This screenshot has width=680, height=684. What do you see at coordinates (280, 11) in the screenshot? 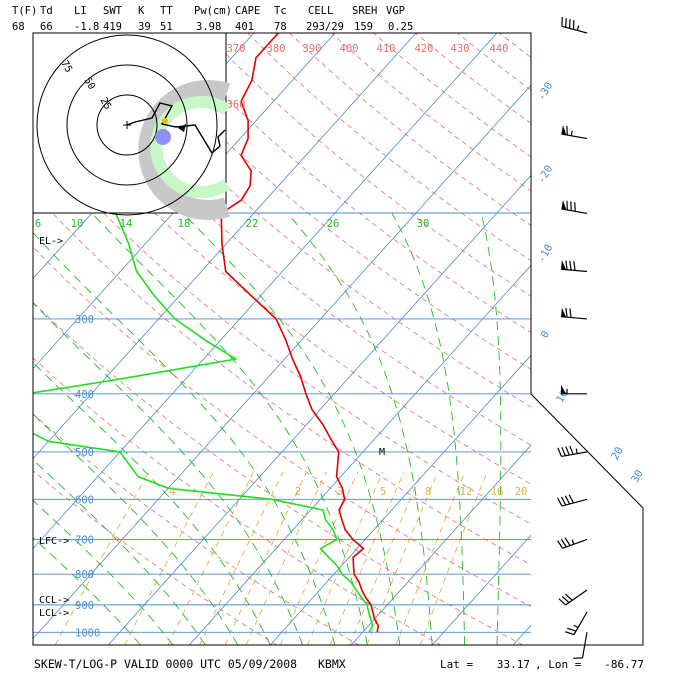
I see `header-label: Tc` at bounding box center [280, 11].